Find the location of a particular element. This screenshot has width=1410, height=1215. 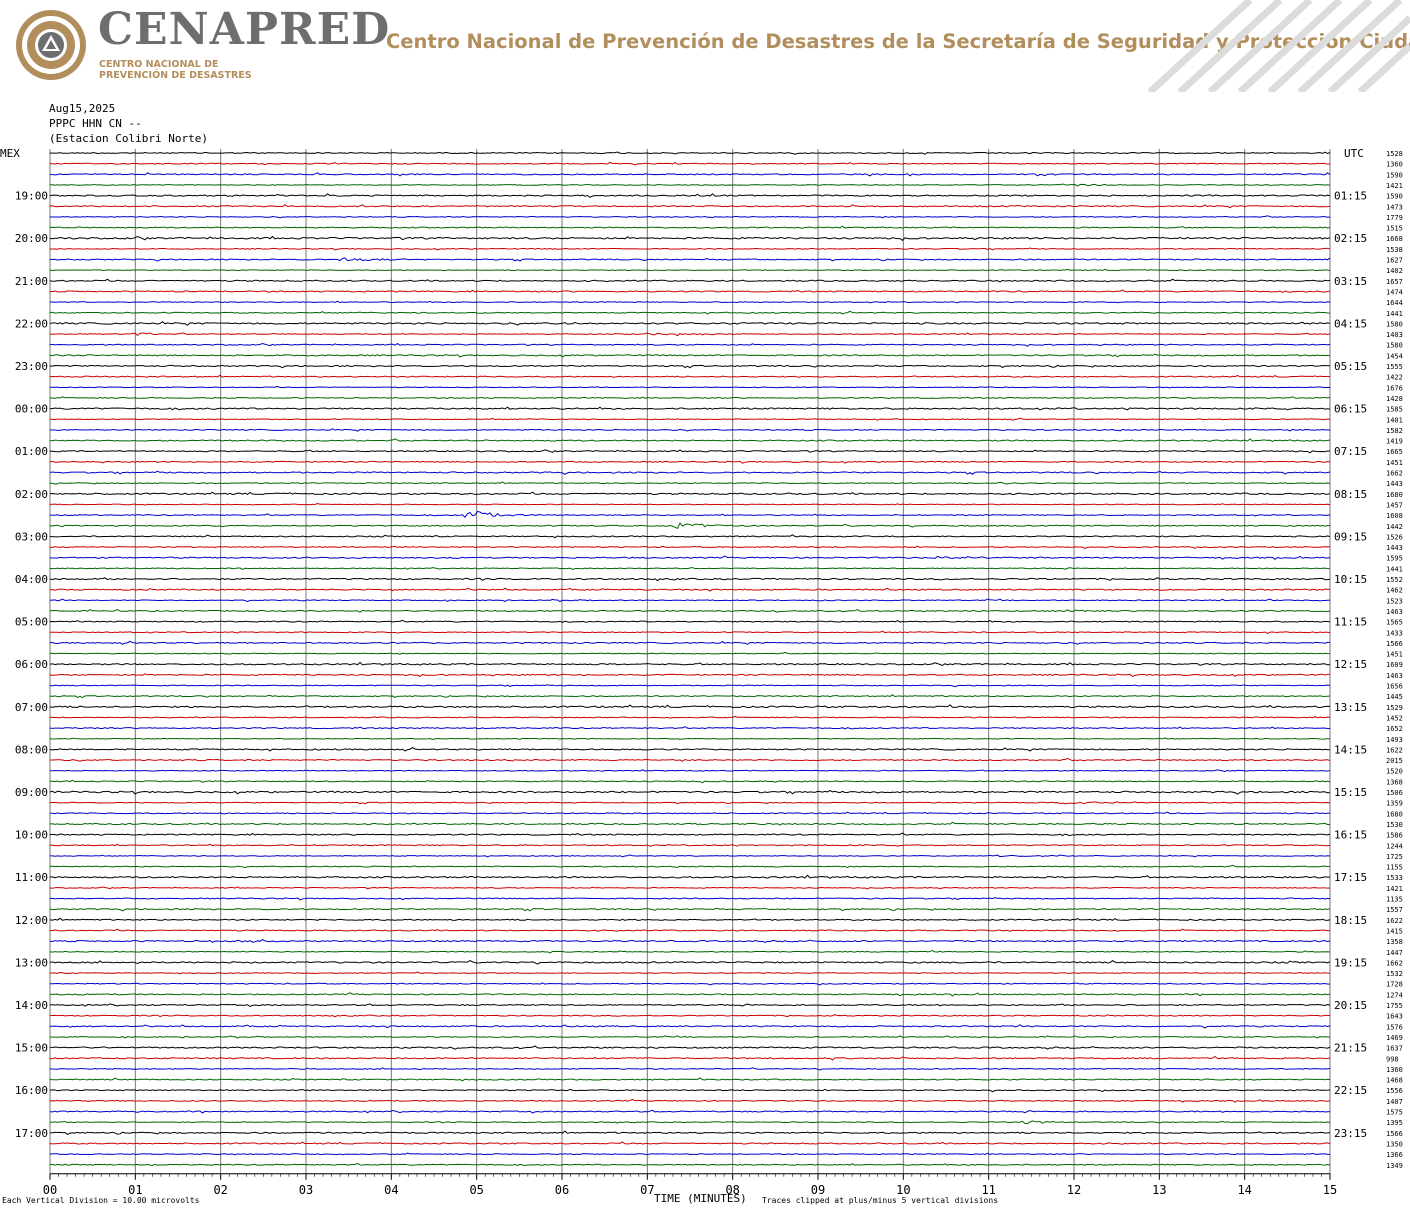

row-value-label: 1779 is located at coordinates (1394, 218).